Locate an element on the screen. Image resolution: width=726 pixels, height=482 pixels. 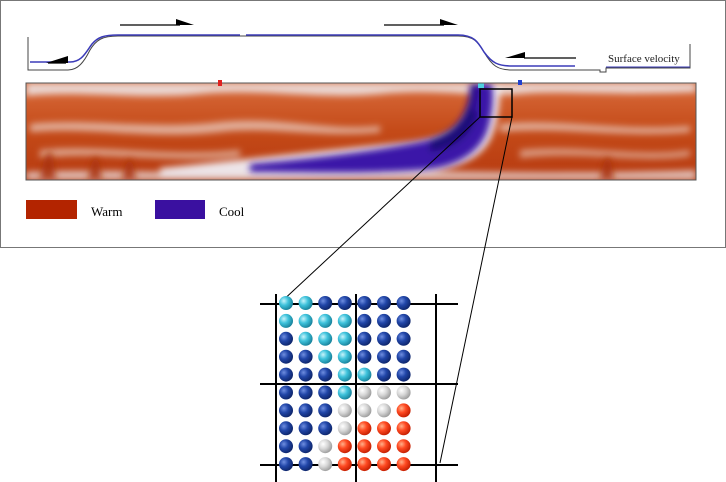
cool-swatch is located at coordinates (180, 209).